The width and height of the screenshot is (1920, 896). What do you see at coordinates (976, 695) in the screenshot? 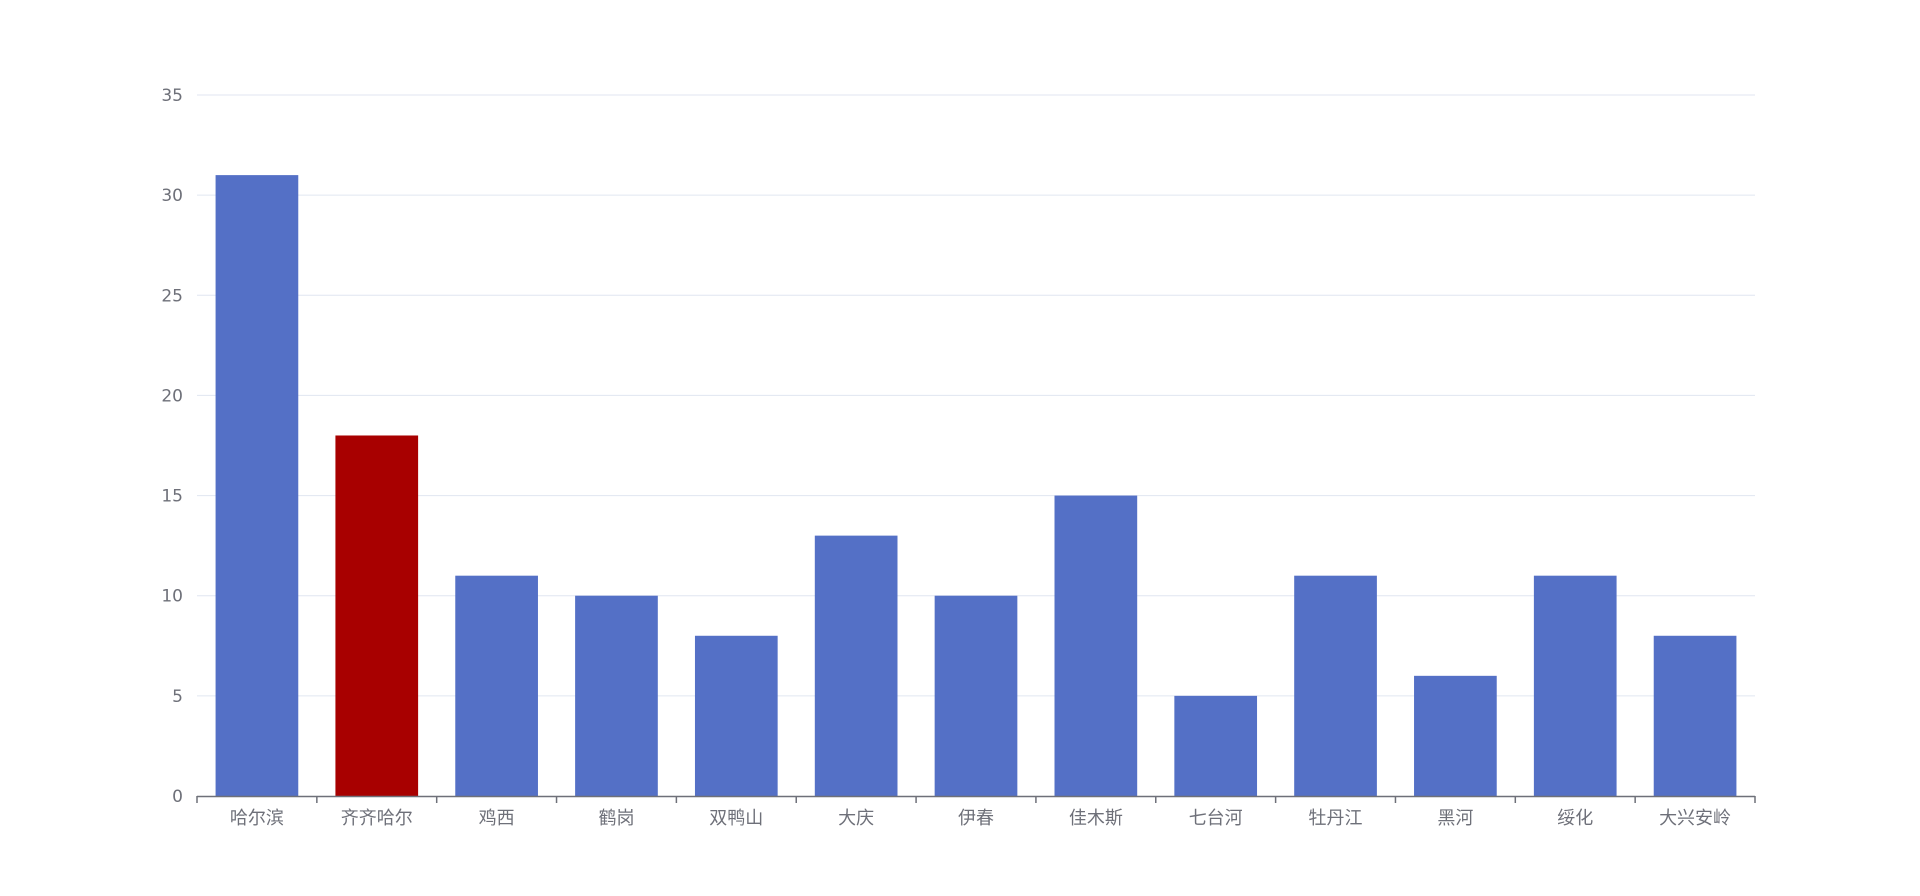
I see `bar-伊春` at bounding box center [976, 695].